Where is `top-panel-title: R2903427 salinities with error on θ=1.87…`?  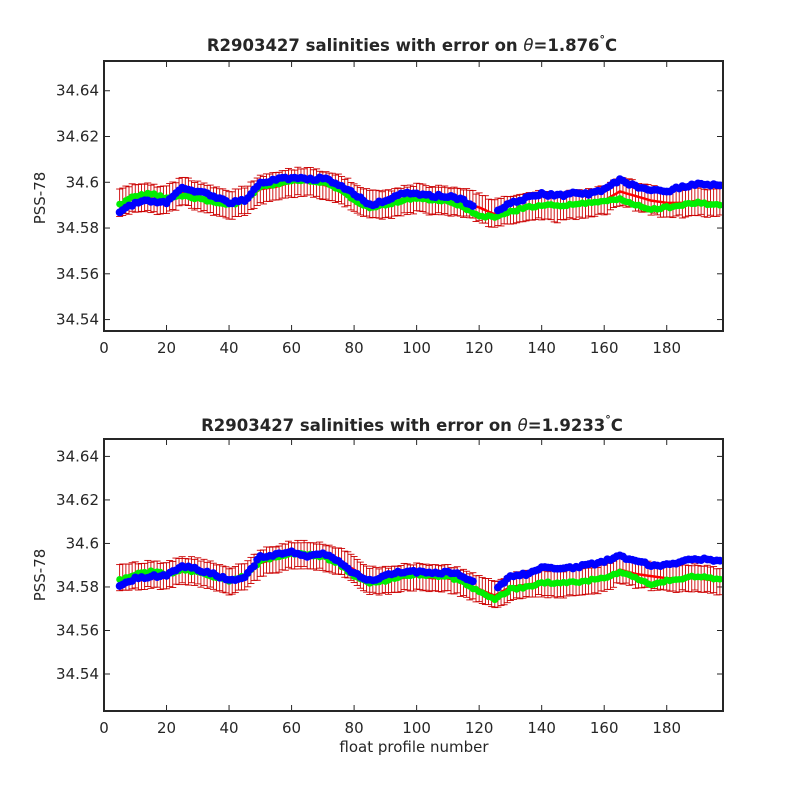
top-panel-title: R2903427 salinities with error on θ=1.87… is located at coordinates (412, 44).